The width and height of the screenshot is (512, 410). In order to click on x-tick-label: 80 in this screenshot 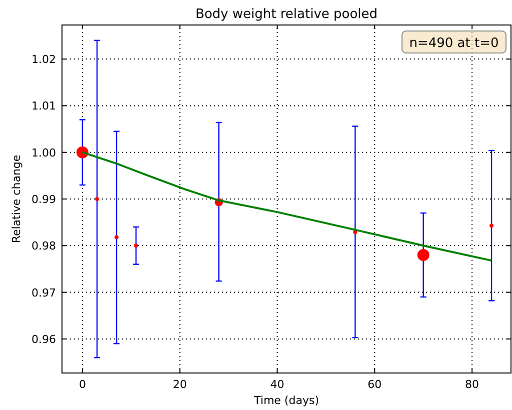, I will do `click(472, 384)`.